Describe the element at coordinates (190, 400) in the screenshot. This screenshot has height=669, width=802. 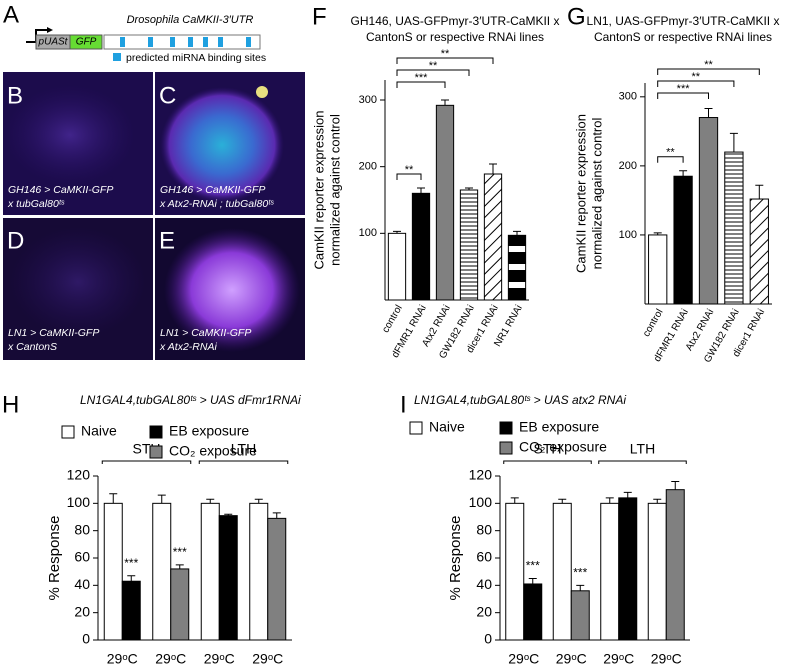
I see `chart-title: LN1GAL4,tubGAL80ᵗˢ > UAS dFmr1RNAi` at that location.